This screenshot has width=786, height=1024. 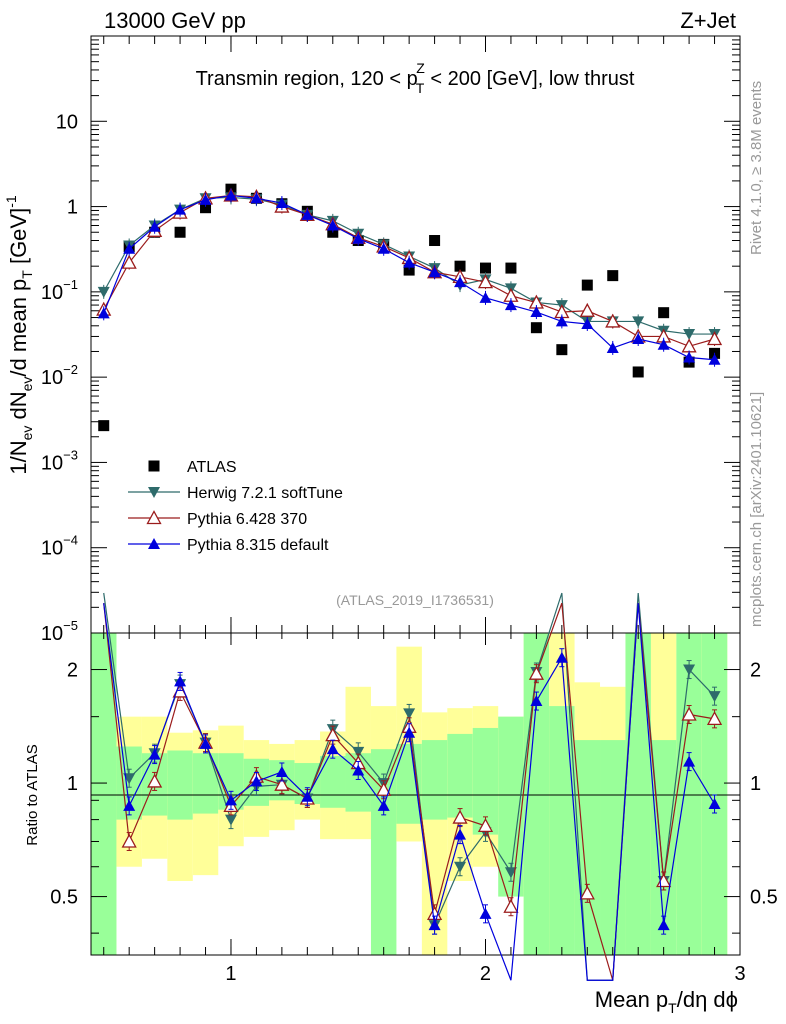 I want to click on y-tick-label: 10⁻¹, so click(x=59, y=290).